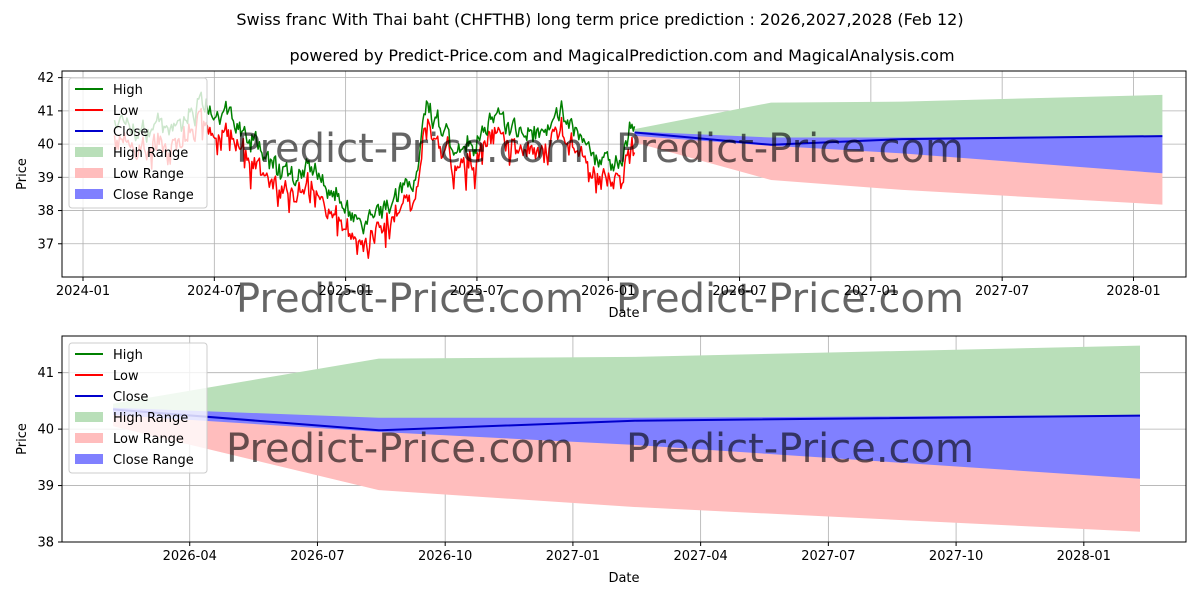 The height and width of the screenshot is (604, 1200). What do you see at coordinates (190, 556) in the screenshot?
I see `x-tick-label: 2026-04` at bounding box center [190, 556].